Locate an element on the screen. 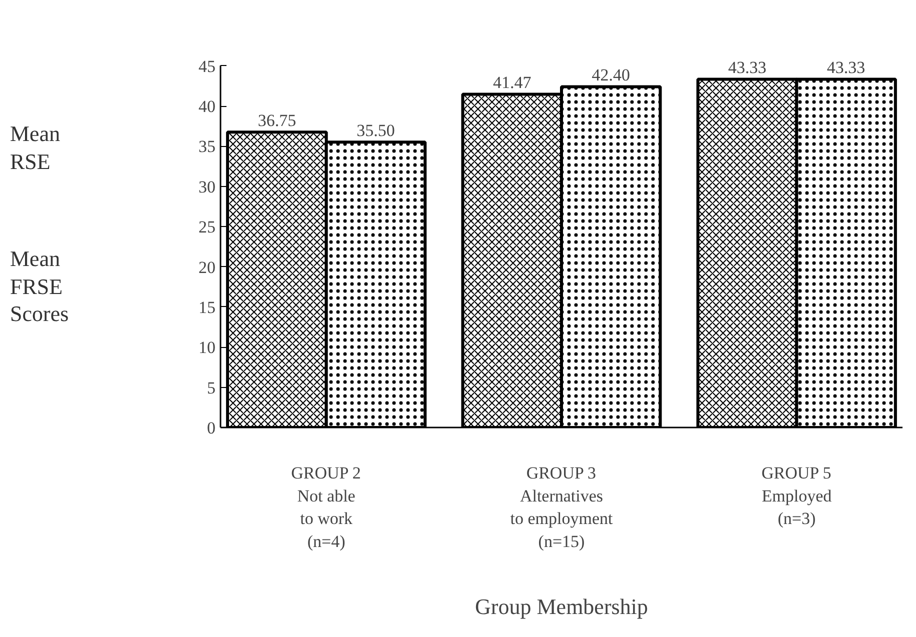  y-tick-label: 40 is located at coordinates (207, 106).